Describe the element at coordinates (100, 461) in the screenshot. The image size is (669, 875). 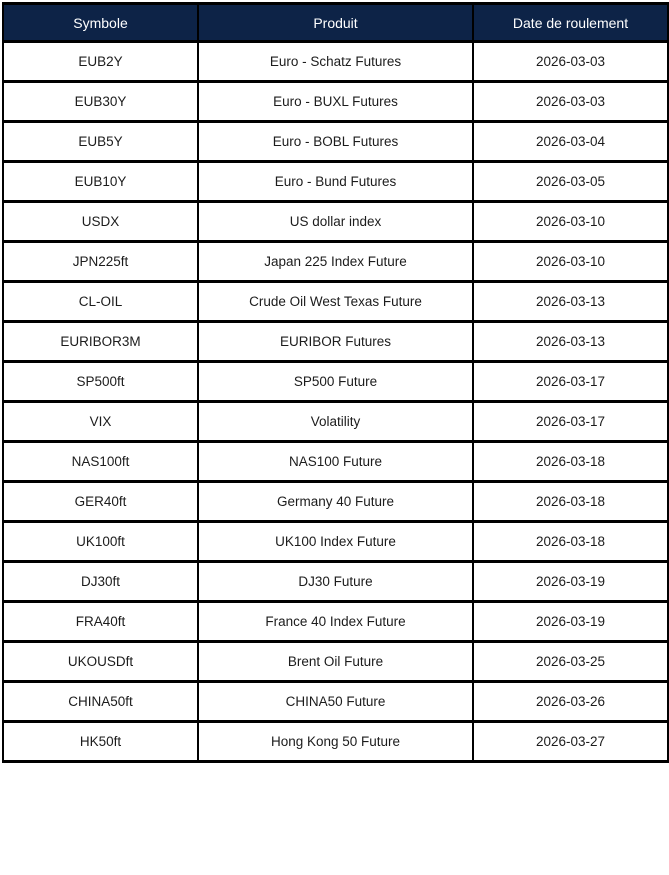
I see `symbol-cell: NAS100ft` at that location.